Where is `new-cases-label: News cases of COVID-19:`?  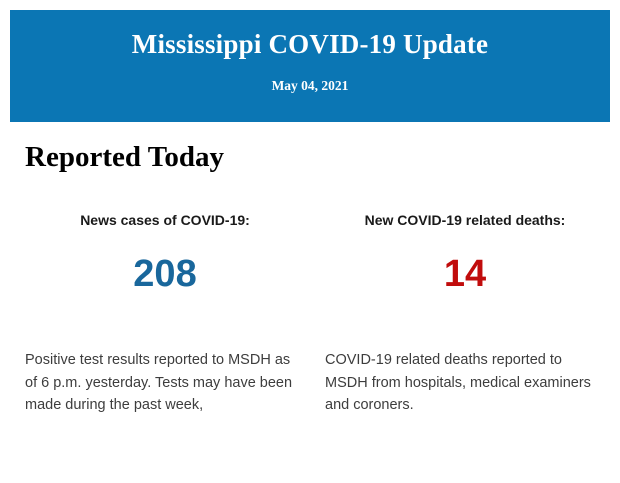 new-cases-label: News cases of COVID-19: is located at coordinates (165, 220).